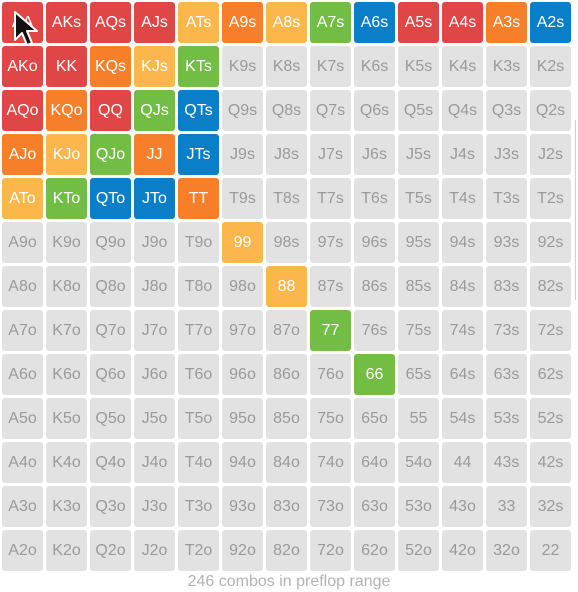 The image size is (578, 592). Describe the element at coordinates (242, 198) in the screenshot. I see `hand-cell-T9s: T9s` at that location.